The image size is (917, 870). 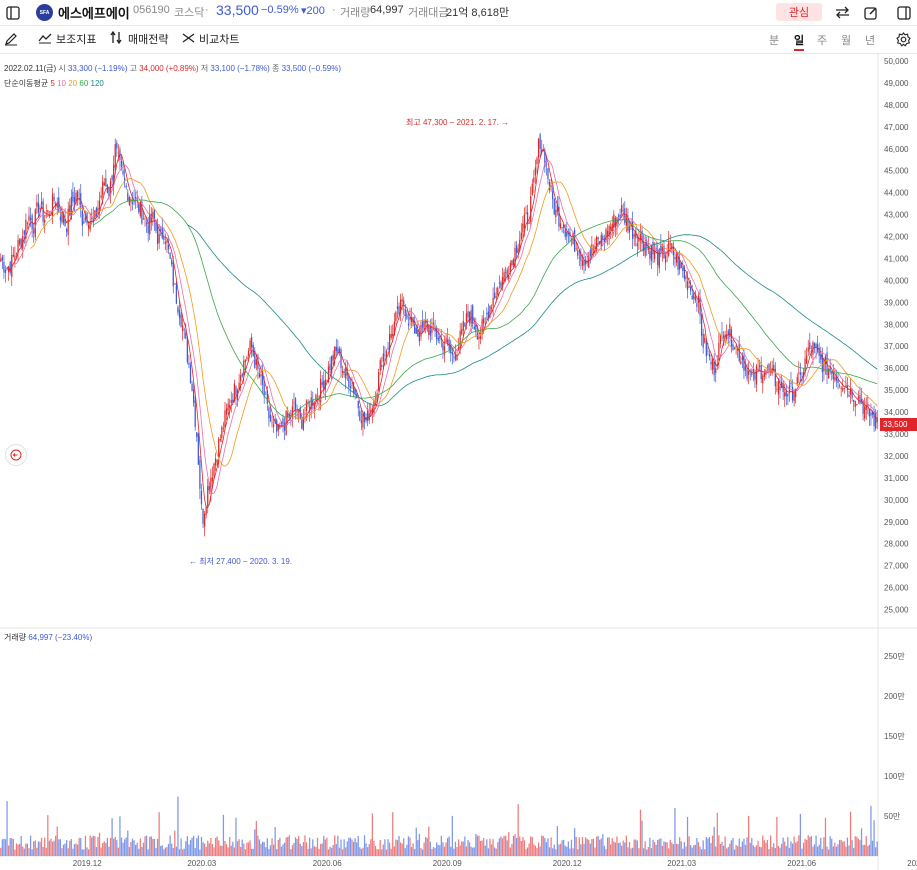 What do you see at coordinates (73, 83) in the screenshot?
I see `ma-20: 20` at bounding box center [73, 83].